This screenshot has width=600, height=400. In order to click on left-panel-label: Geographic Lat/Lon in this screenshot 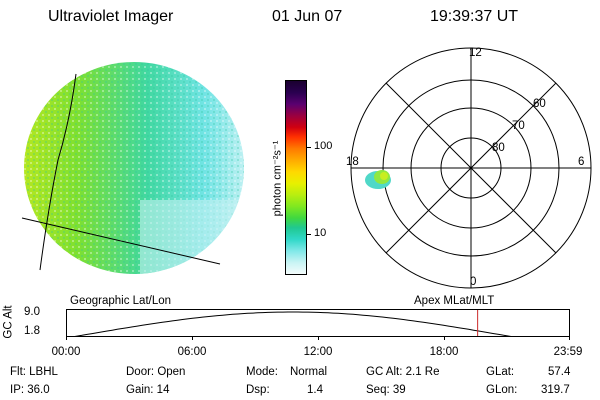, I will do `click(121, 301)`.